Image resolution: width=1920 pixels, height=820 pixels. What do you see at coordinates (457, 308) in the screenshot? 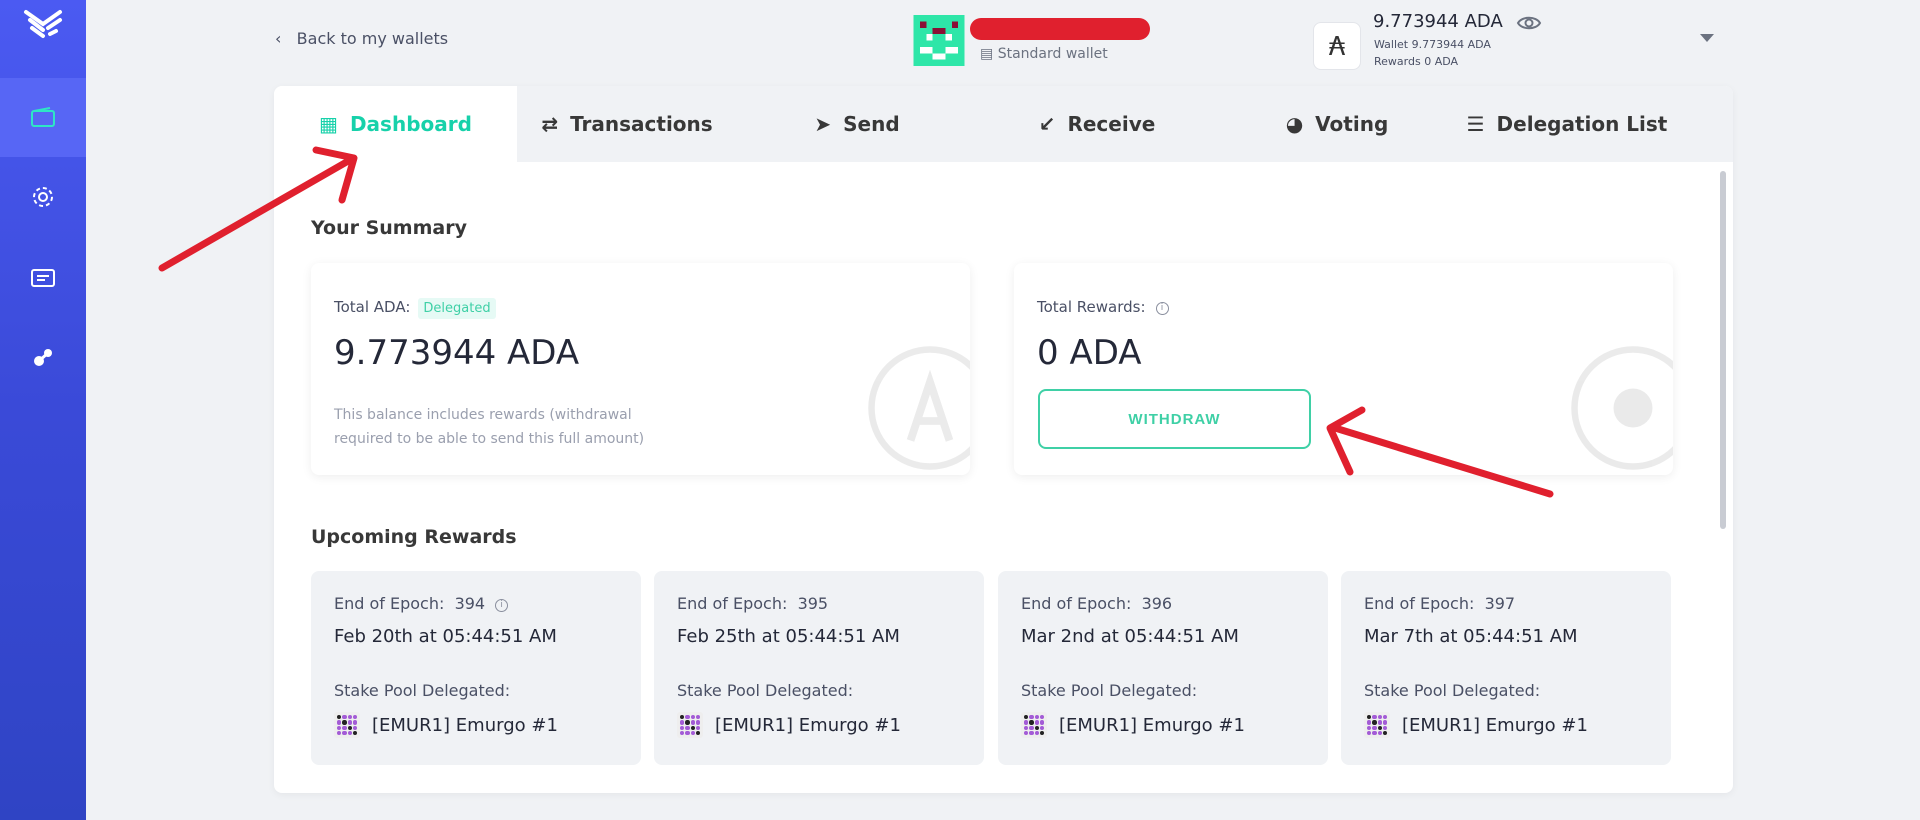
I see `delegated-badge: Delegated` at bounding box center [457, 308].